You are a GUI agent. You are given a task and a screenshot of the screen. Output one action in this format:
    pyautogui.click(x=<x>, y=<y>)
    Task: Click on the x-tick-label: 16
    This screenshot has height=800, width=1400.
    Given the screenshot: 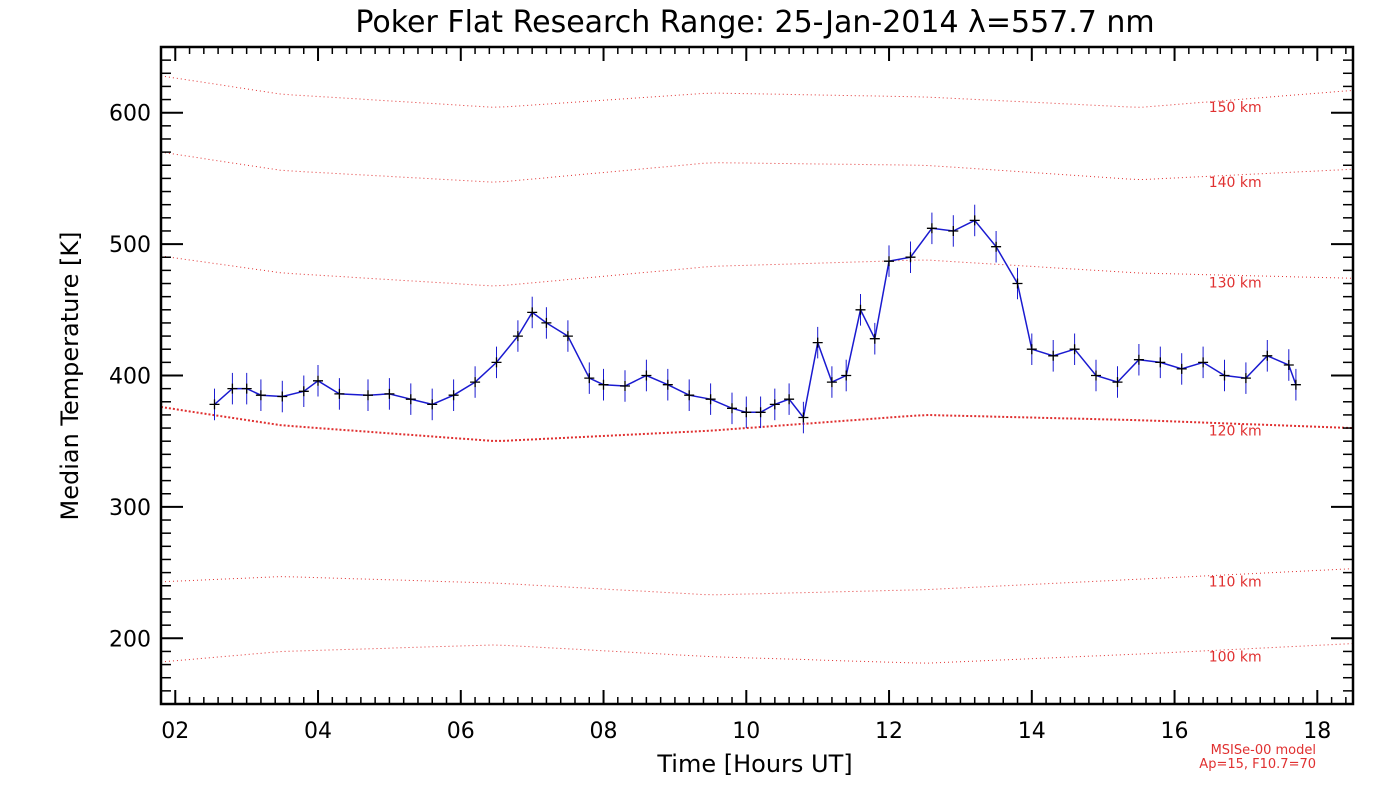 What is the action you would take?
    pyautogui.click(x=1175, y=731)
    